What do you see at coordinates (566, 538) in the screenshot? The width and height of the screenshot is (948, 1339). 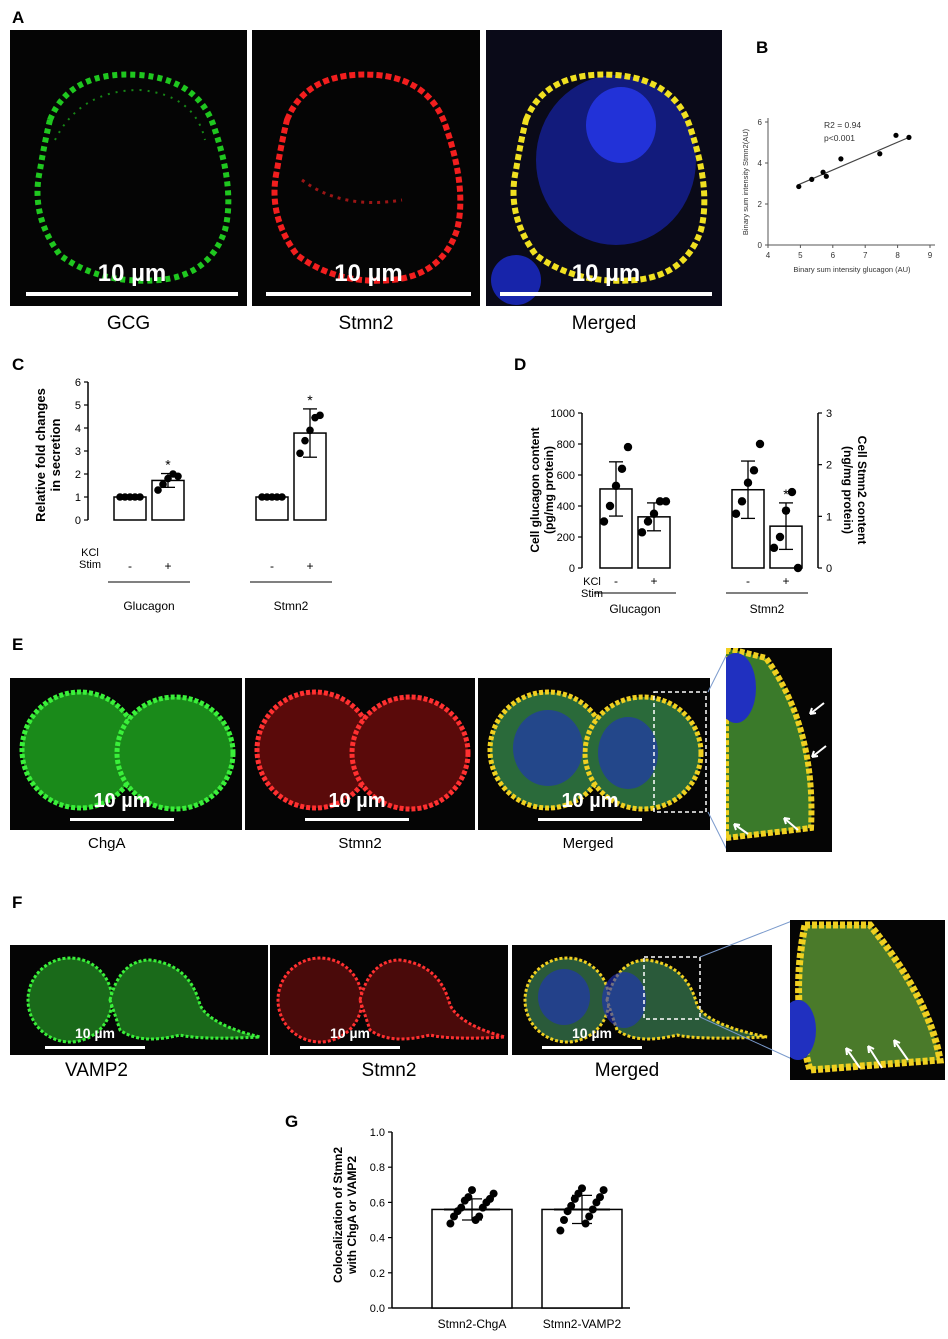 I see `y-tick-label: 200` at bounding box center [566, 538].